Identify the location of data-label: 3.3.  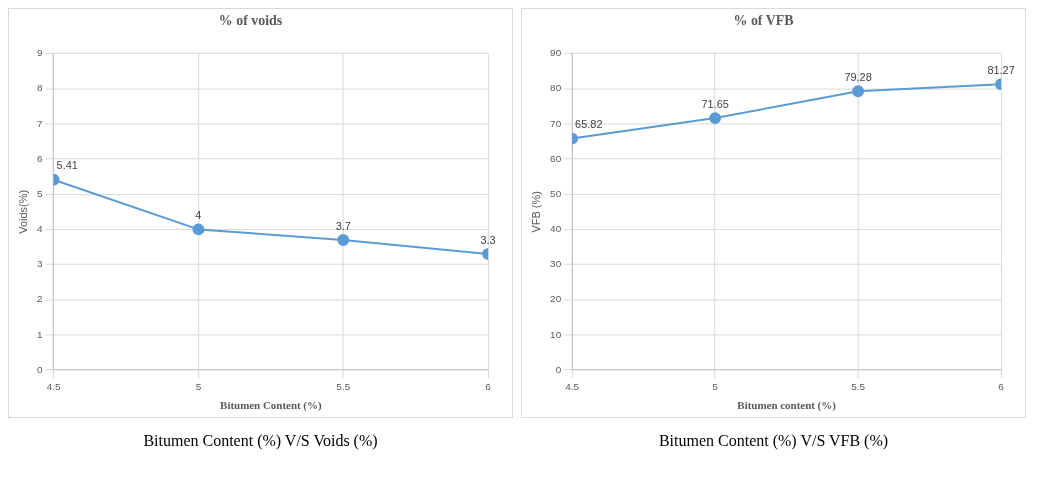
(488, 239).